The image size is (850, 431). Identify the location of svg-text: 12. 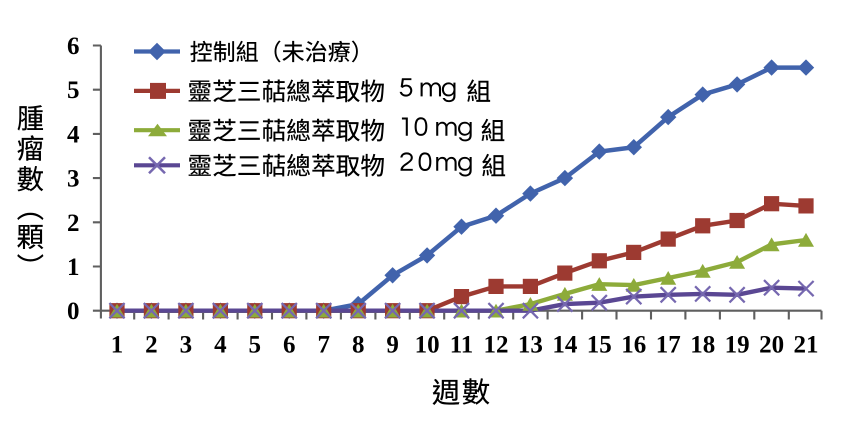
(496, 345).